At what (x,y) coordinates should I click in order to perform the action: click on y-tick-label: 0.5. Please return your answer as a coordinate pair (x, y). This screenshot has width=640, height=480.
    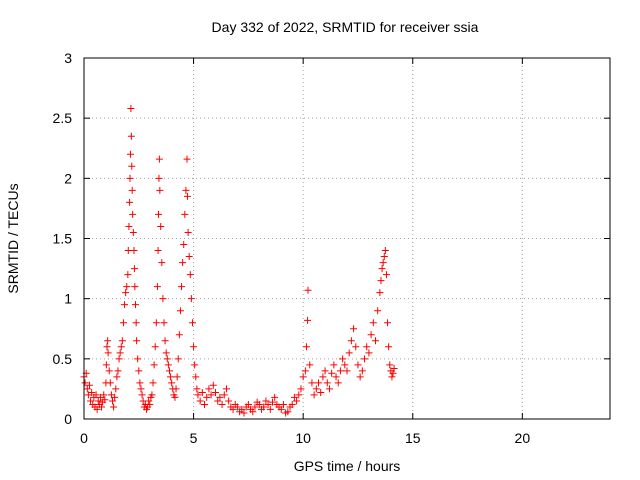
    Looking at the image, I should click on (63, 359).